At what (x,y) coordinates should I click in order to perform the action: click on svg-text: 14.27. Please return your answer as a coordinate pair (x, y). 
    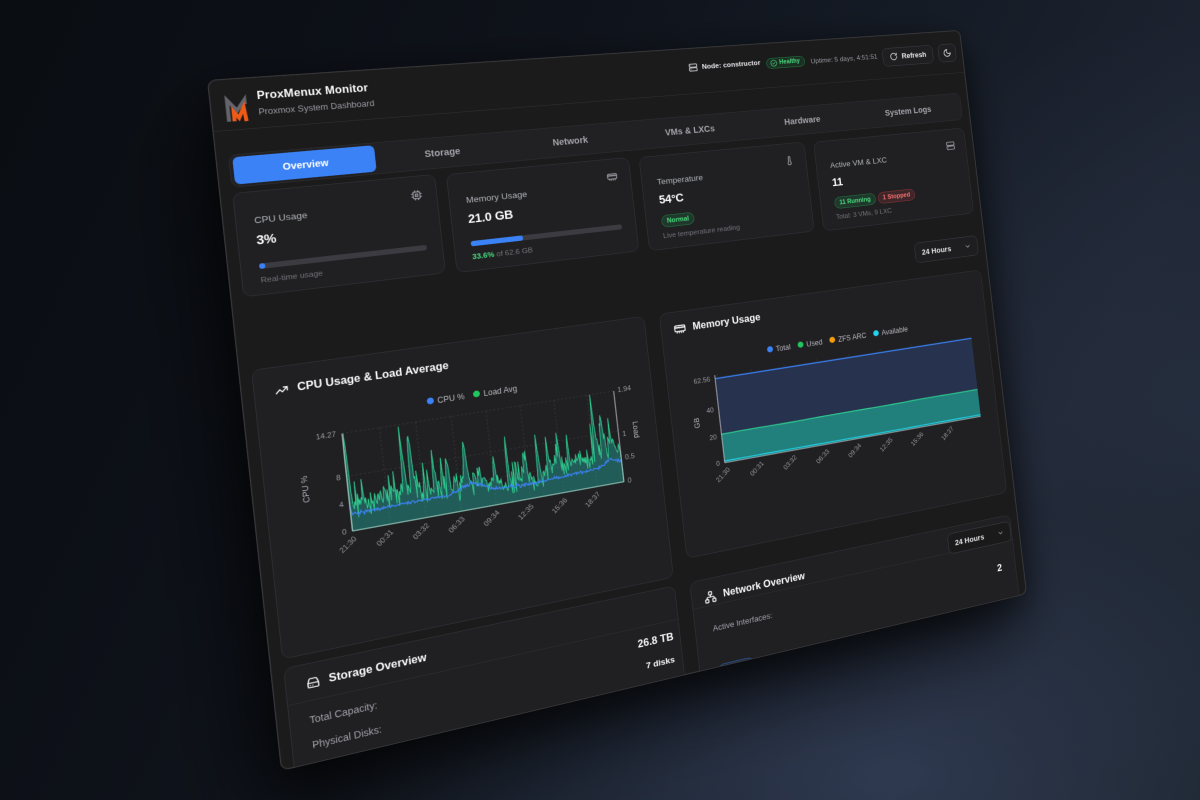
    Looking at the image, I should click on (325, 435).